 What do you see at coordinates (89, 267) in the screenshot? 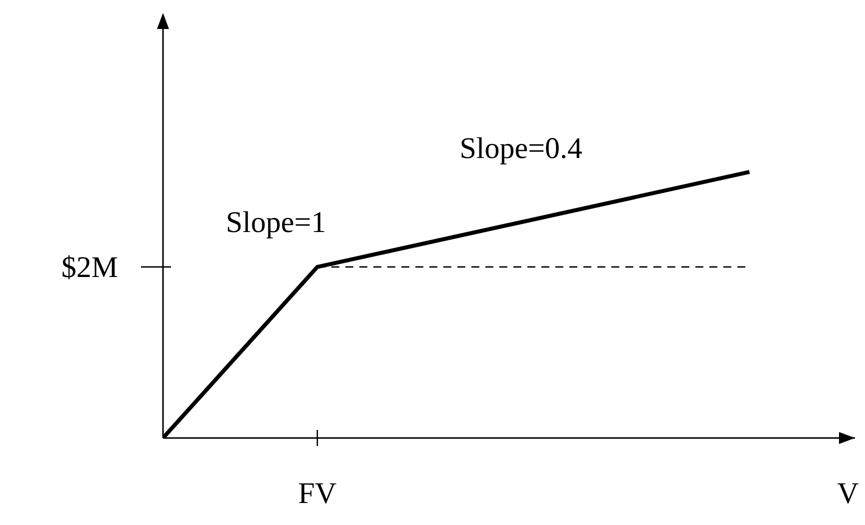
I see `ref-line-label: $2M` at bounding box center [89, 267].